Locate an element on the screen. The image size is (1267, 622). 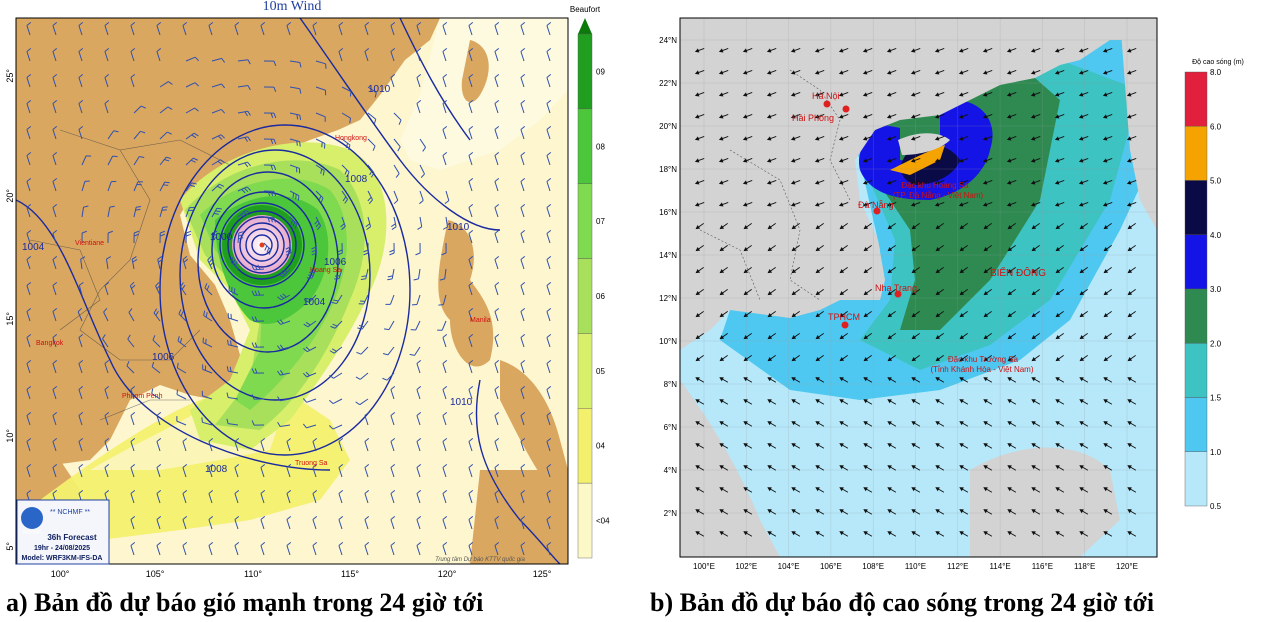
svg-text: Đặc khu Hoàng Sa is located at coordinates (935, 185).